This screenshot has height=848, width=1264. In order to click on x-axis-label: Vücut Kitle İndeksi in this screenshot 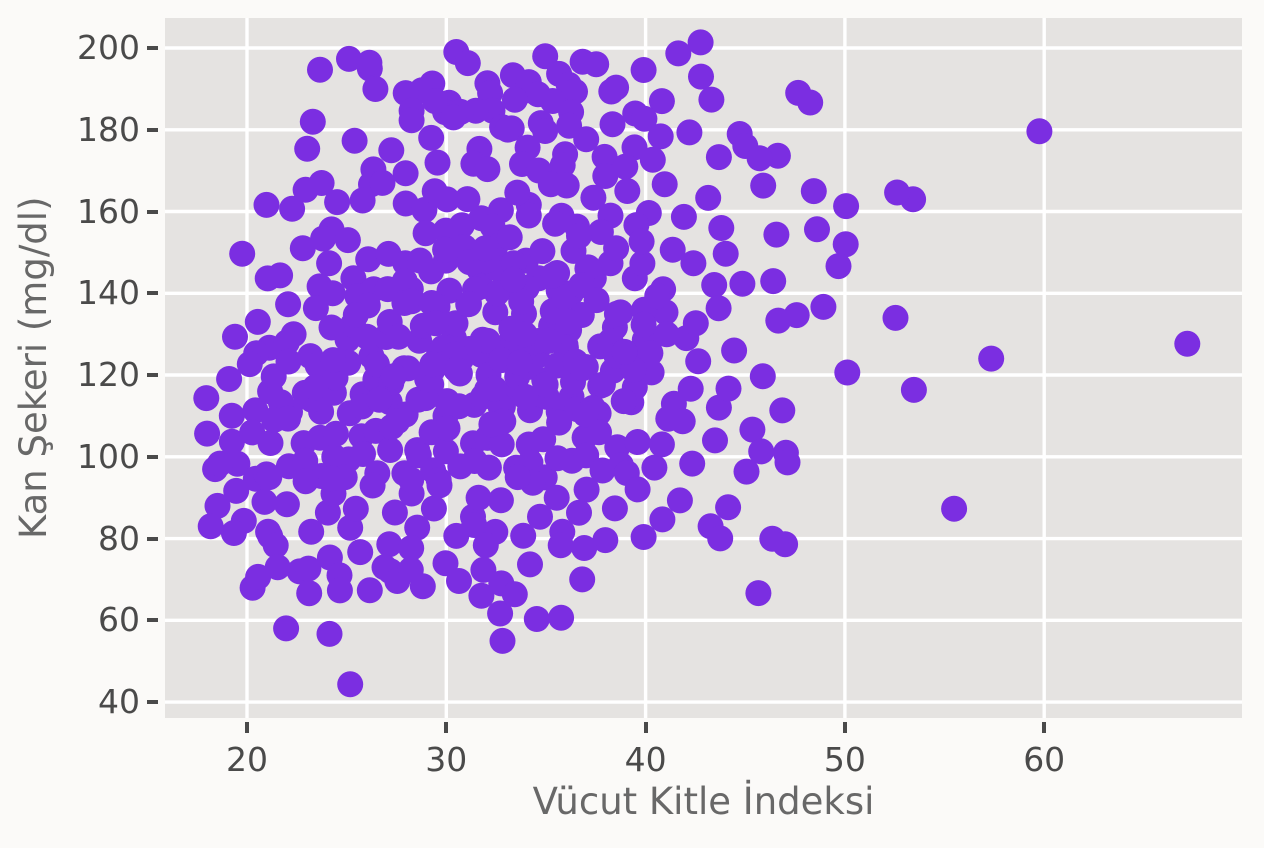, I will do `click(703, 801)`.